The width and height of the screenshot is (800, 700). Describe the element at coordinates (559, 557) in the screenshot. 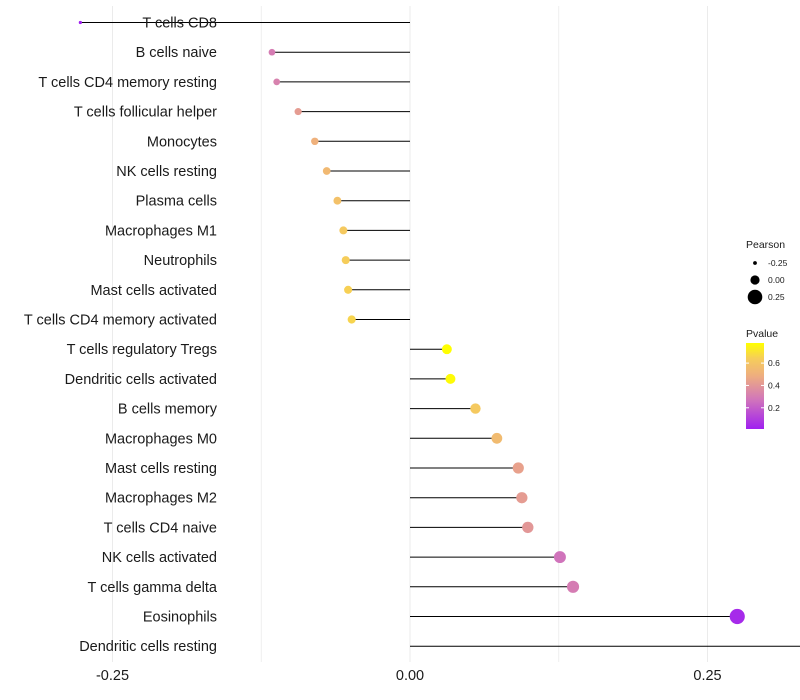

I see `point-nk-cells-activated` at that location.